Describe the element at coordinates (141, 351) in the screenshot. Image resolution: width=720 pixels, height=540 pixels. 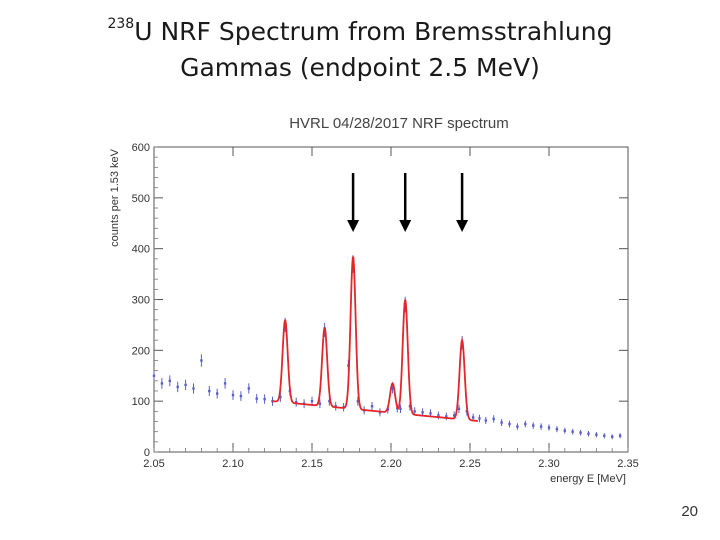
I see `y-tick-label: 200` at that location.